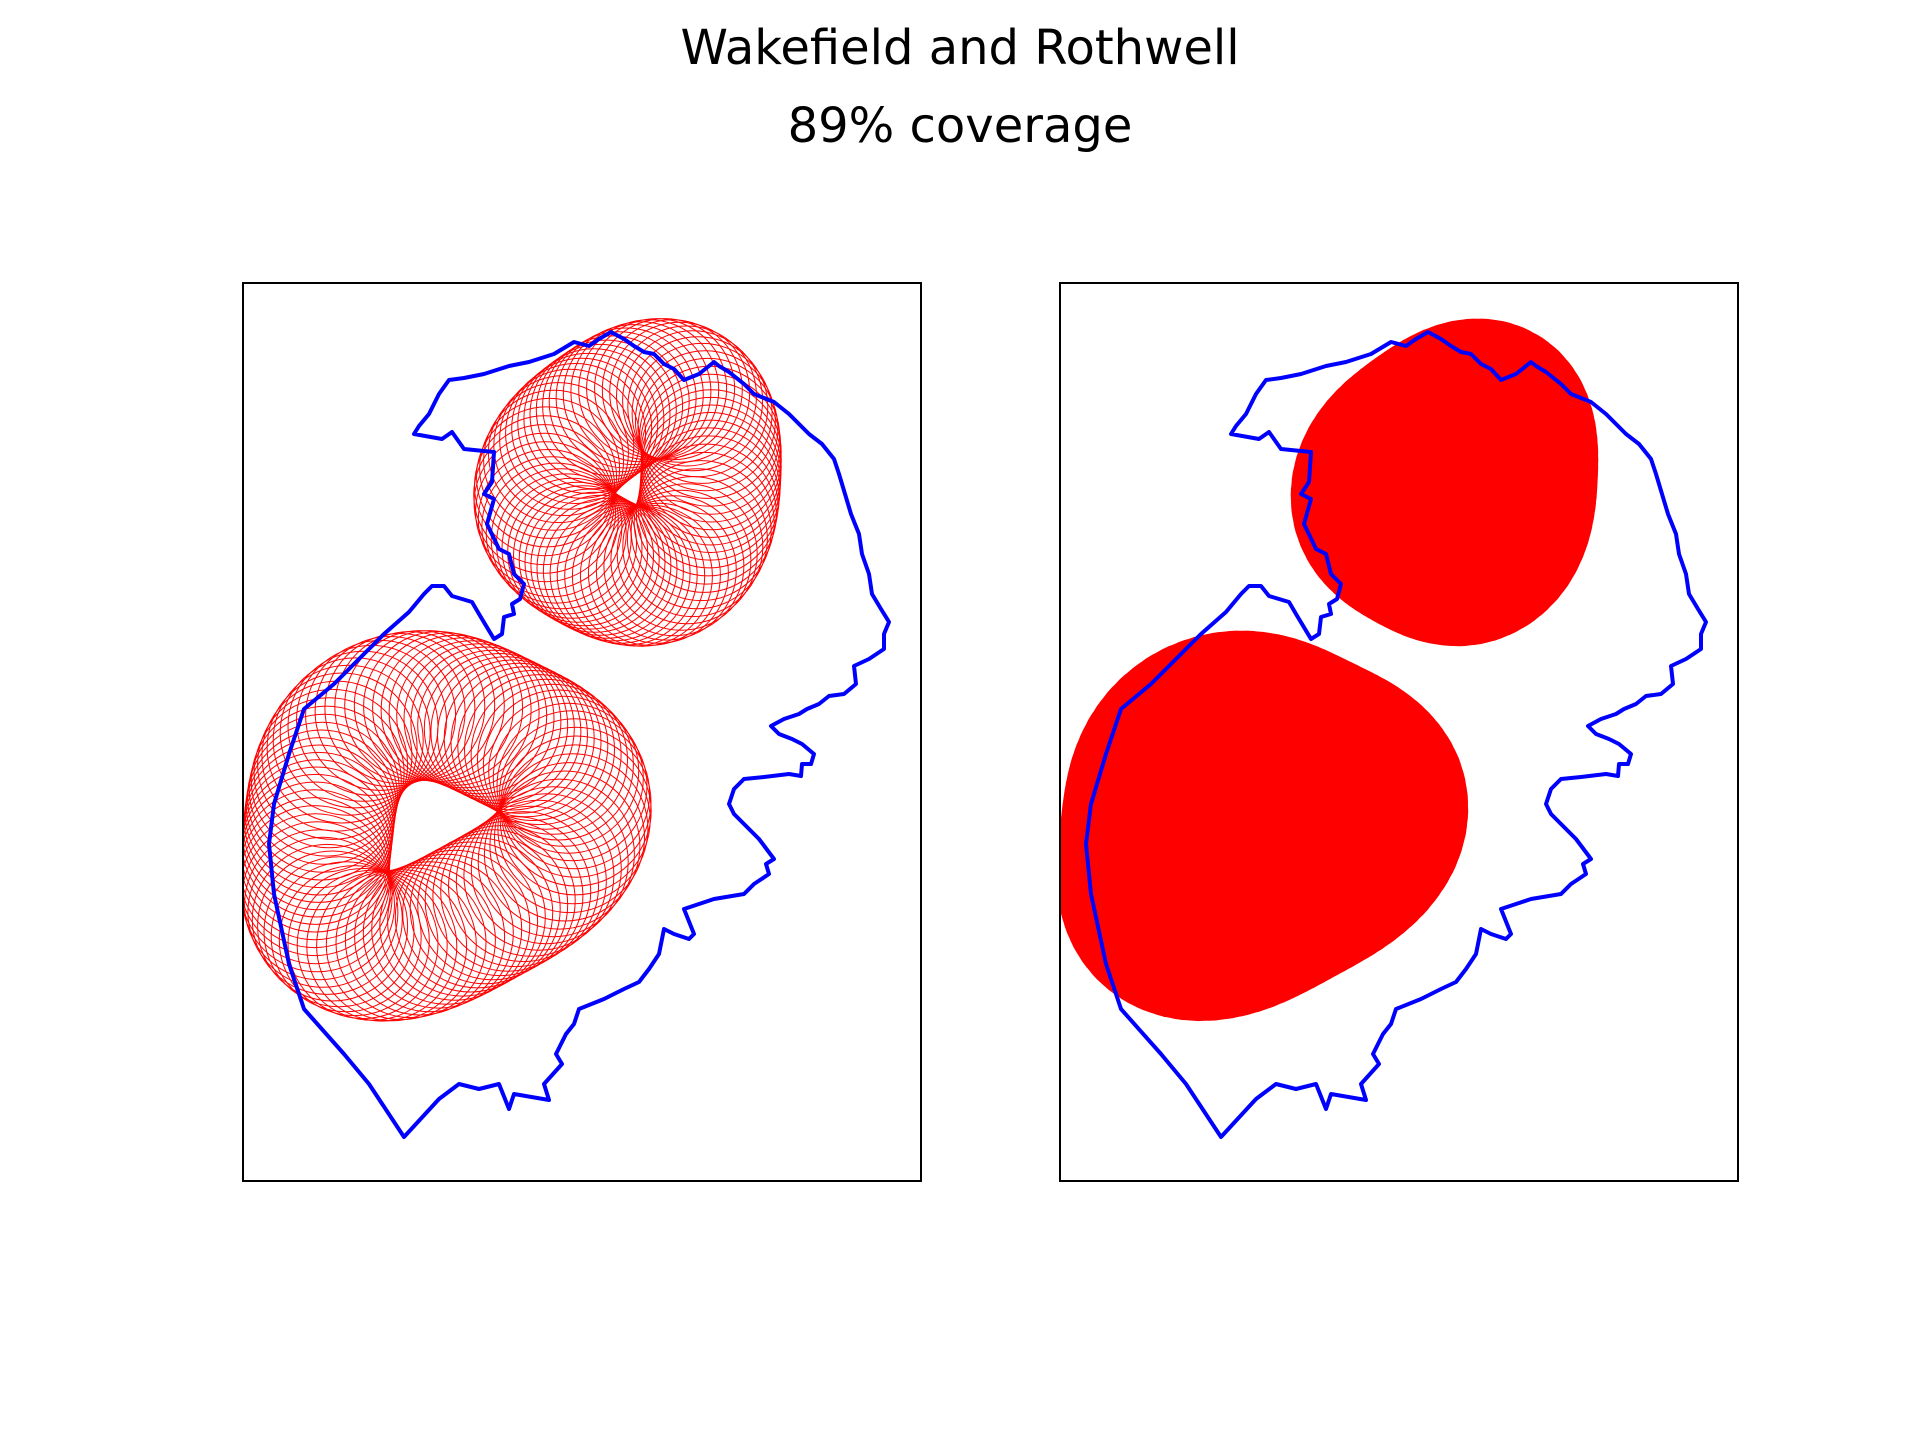  I want to click on chart-subtitle: 89% coverage, so click(960, 126).